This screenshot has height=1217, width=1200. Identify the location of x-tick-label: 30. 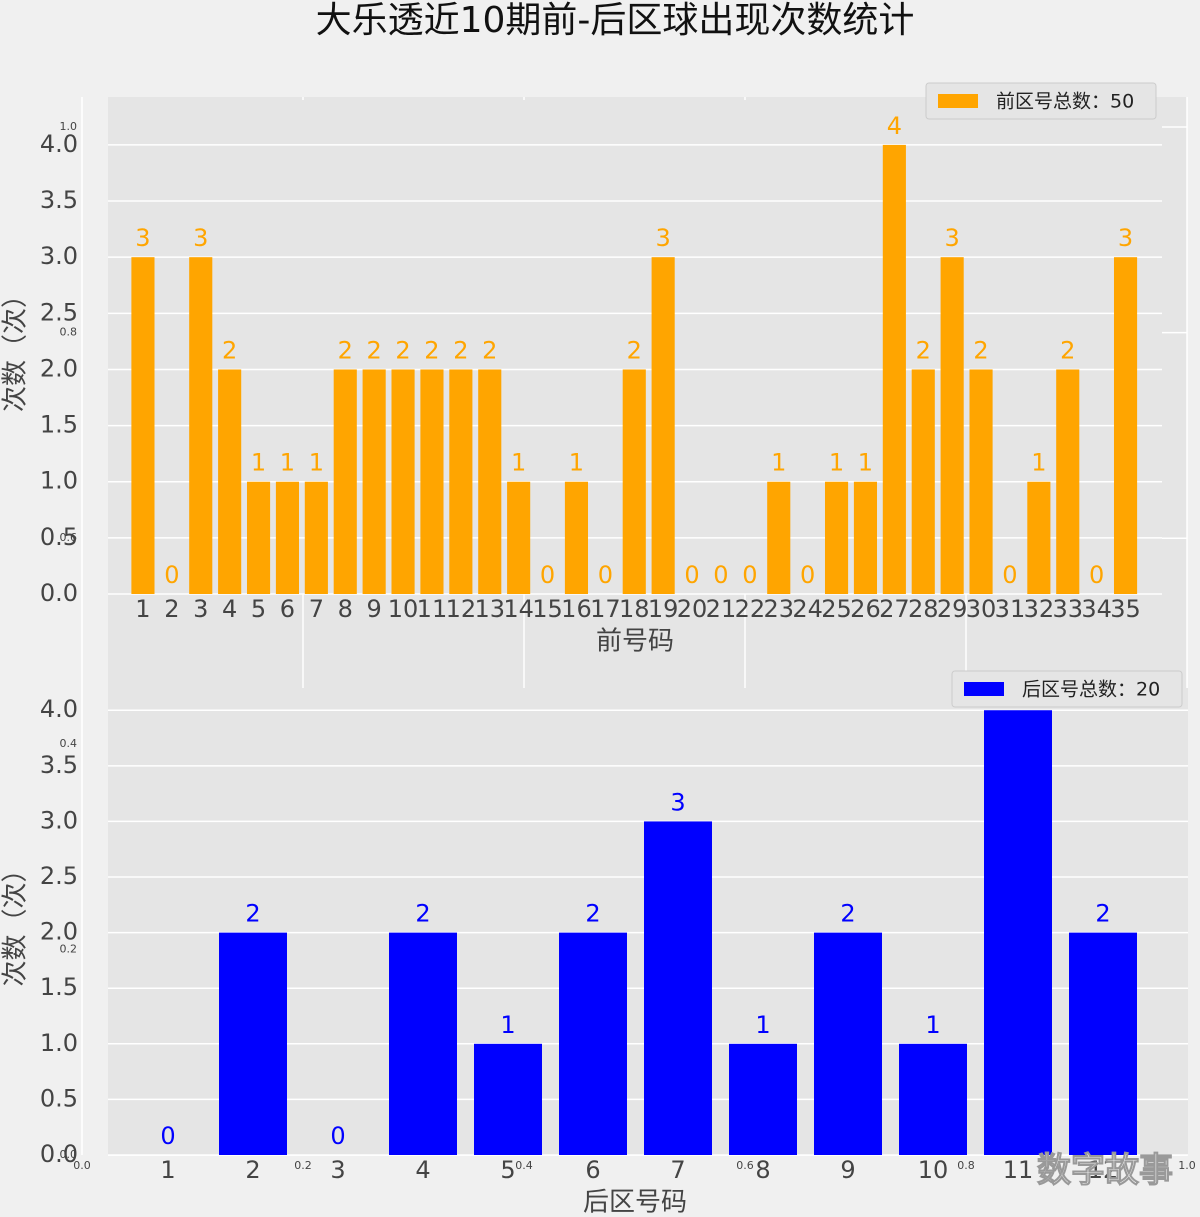
(981, 609).